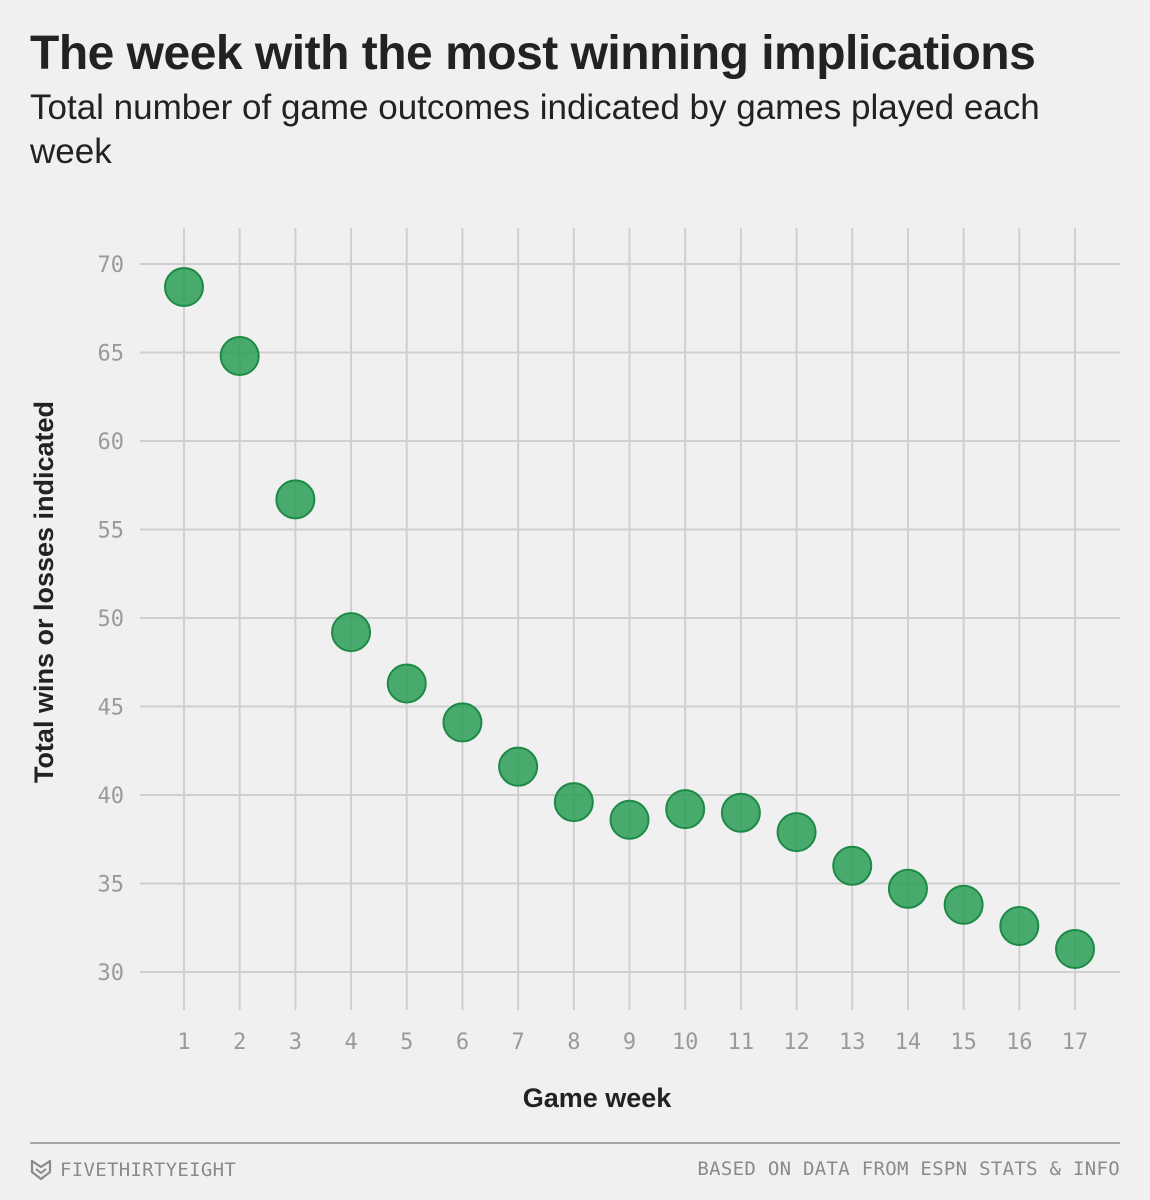 The image size is (1150, 1200). Describe the element at coordinates (111, 354) in the screenshot. I see `y-tick-label: 65` at that location.